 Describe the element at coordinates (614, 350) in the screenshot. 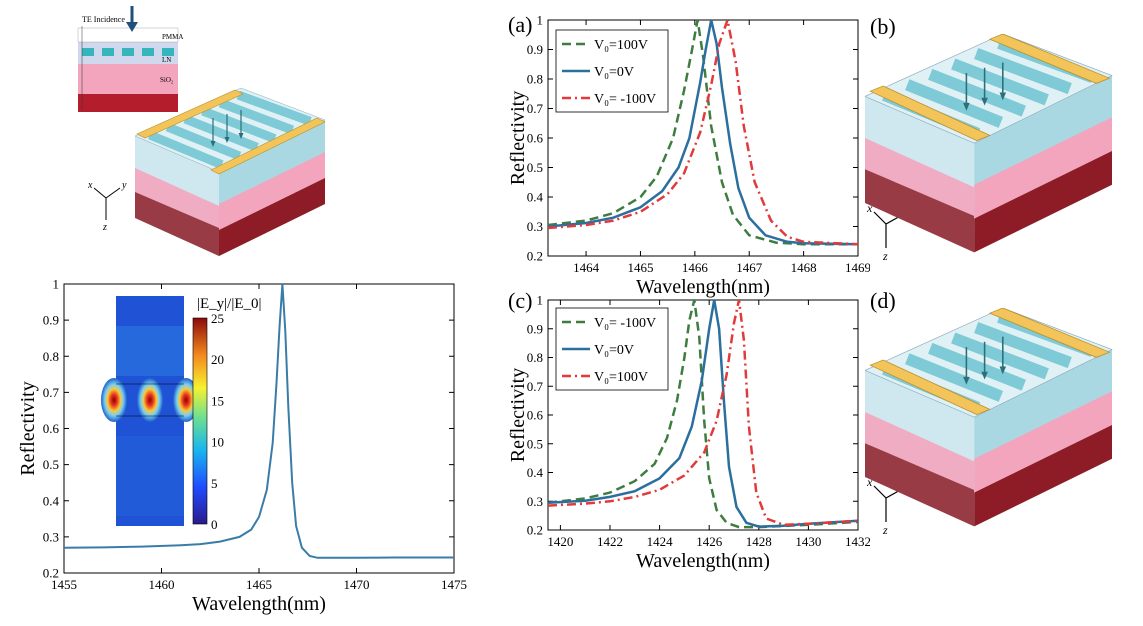

I see `legend-entry-1: V₀=0V` at that location.